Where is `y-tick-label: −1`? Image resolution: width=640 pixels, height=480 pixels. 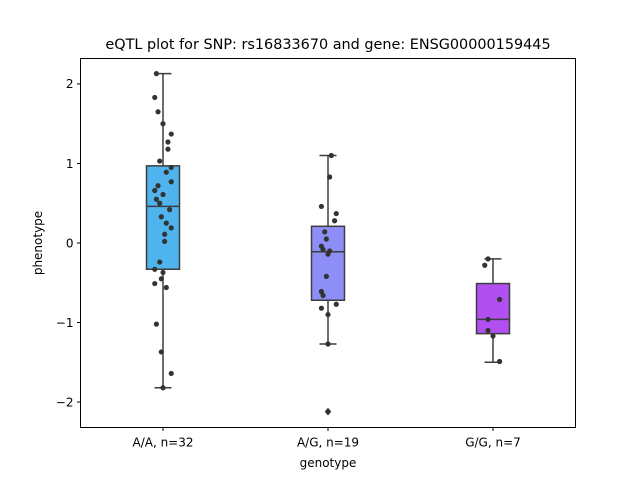
y-tick-label: −1 is located at coordinates (65, 323).